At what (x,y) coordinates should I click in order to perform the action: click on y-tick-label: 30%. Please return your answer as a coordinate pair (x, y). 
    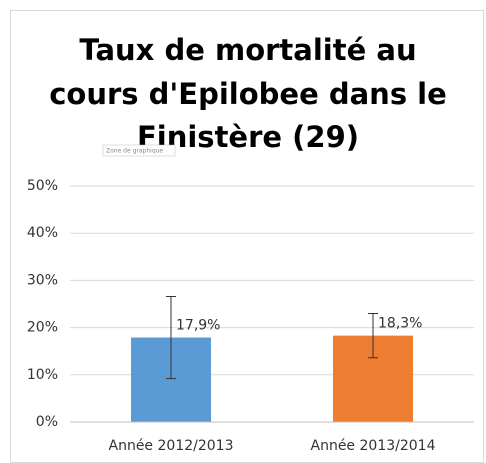
    Looking at the image, I should click on (42, 280).